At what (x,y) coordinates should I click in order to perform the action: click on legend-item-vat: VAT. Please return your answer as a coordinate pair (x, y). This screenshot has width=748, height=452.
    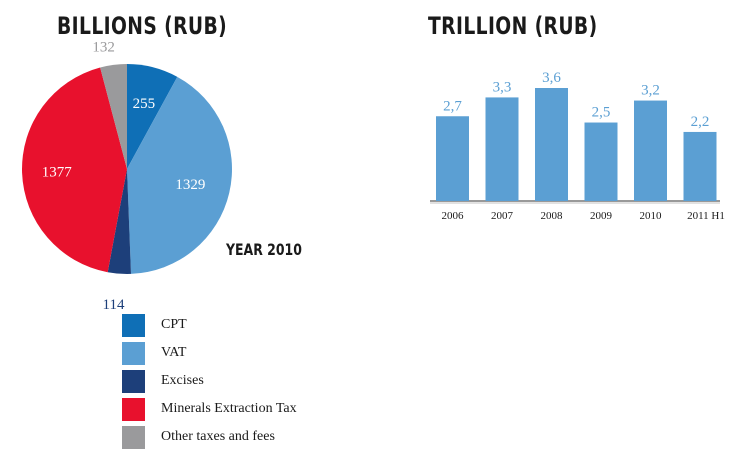
    Looking at the image, I should click on (209, 353).